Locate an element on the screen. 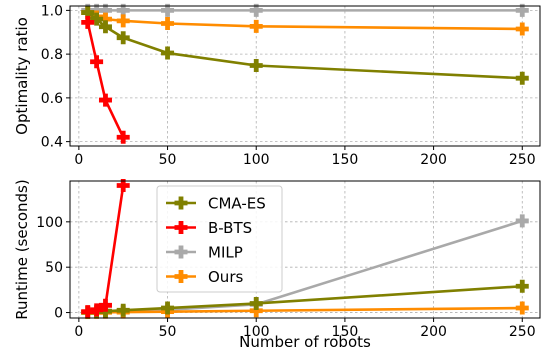 This screenshot has height=352, width=548. optimality-y-axis-label: Optimality ratio is located at coordinates (22, 76).